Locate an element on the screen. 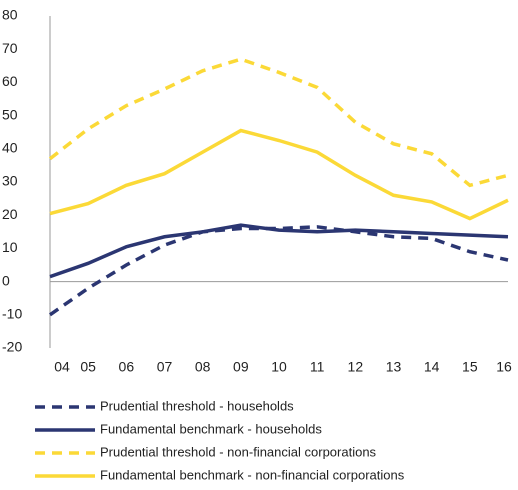 The image size is (518, 490). x-tick-label: 07 is located at coordinates (165, 367).